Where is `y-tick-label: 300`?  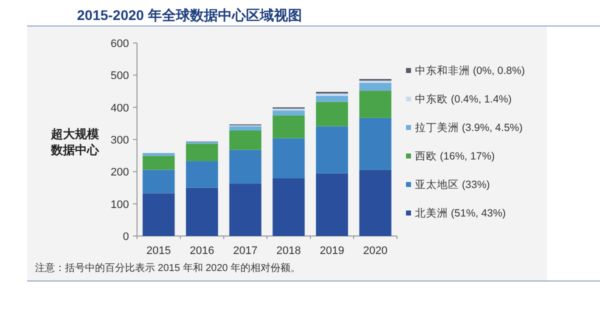
y-tick-label: 300 is located at coordinates (119, 140).